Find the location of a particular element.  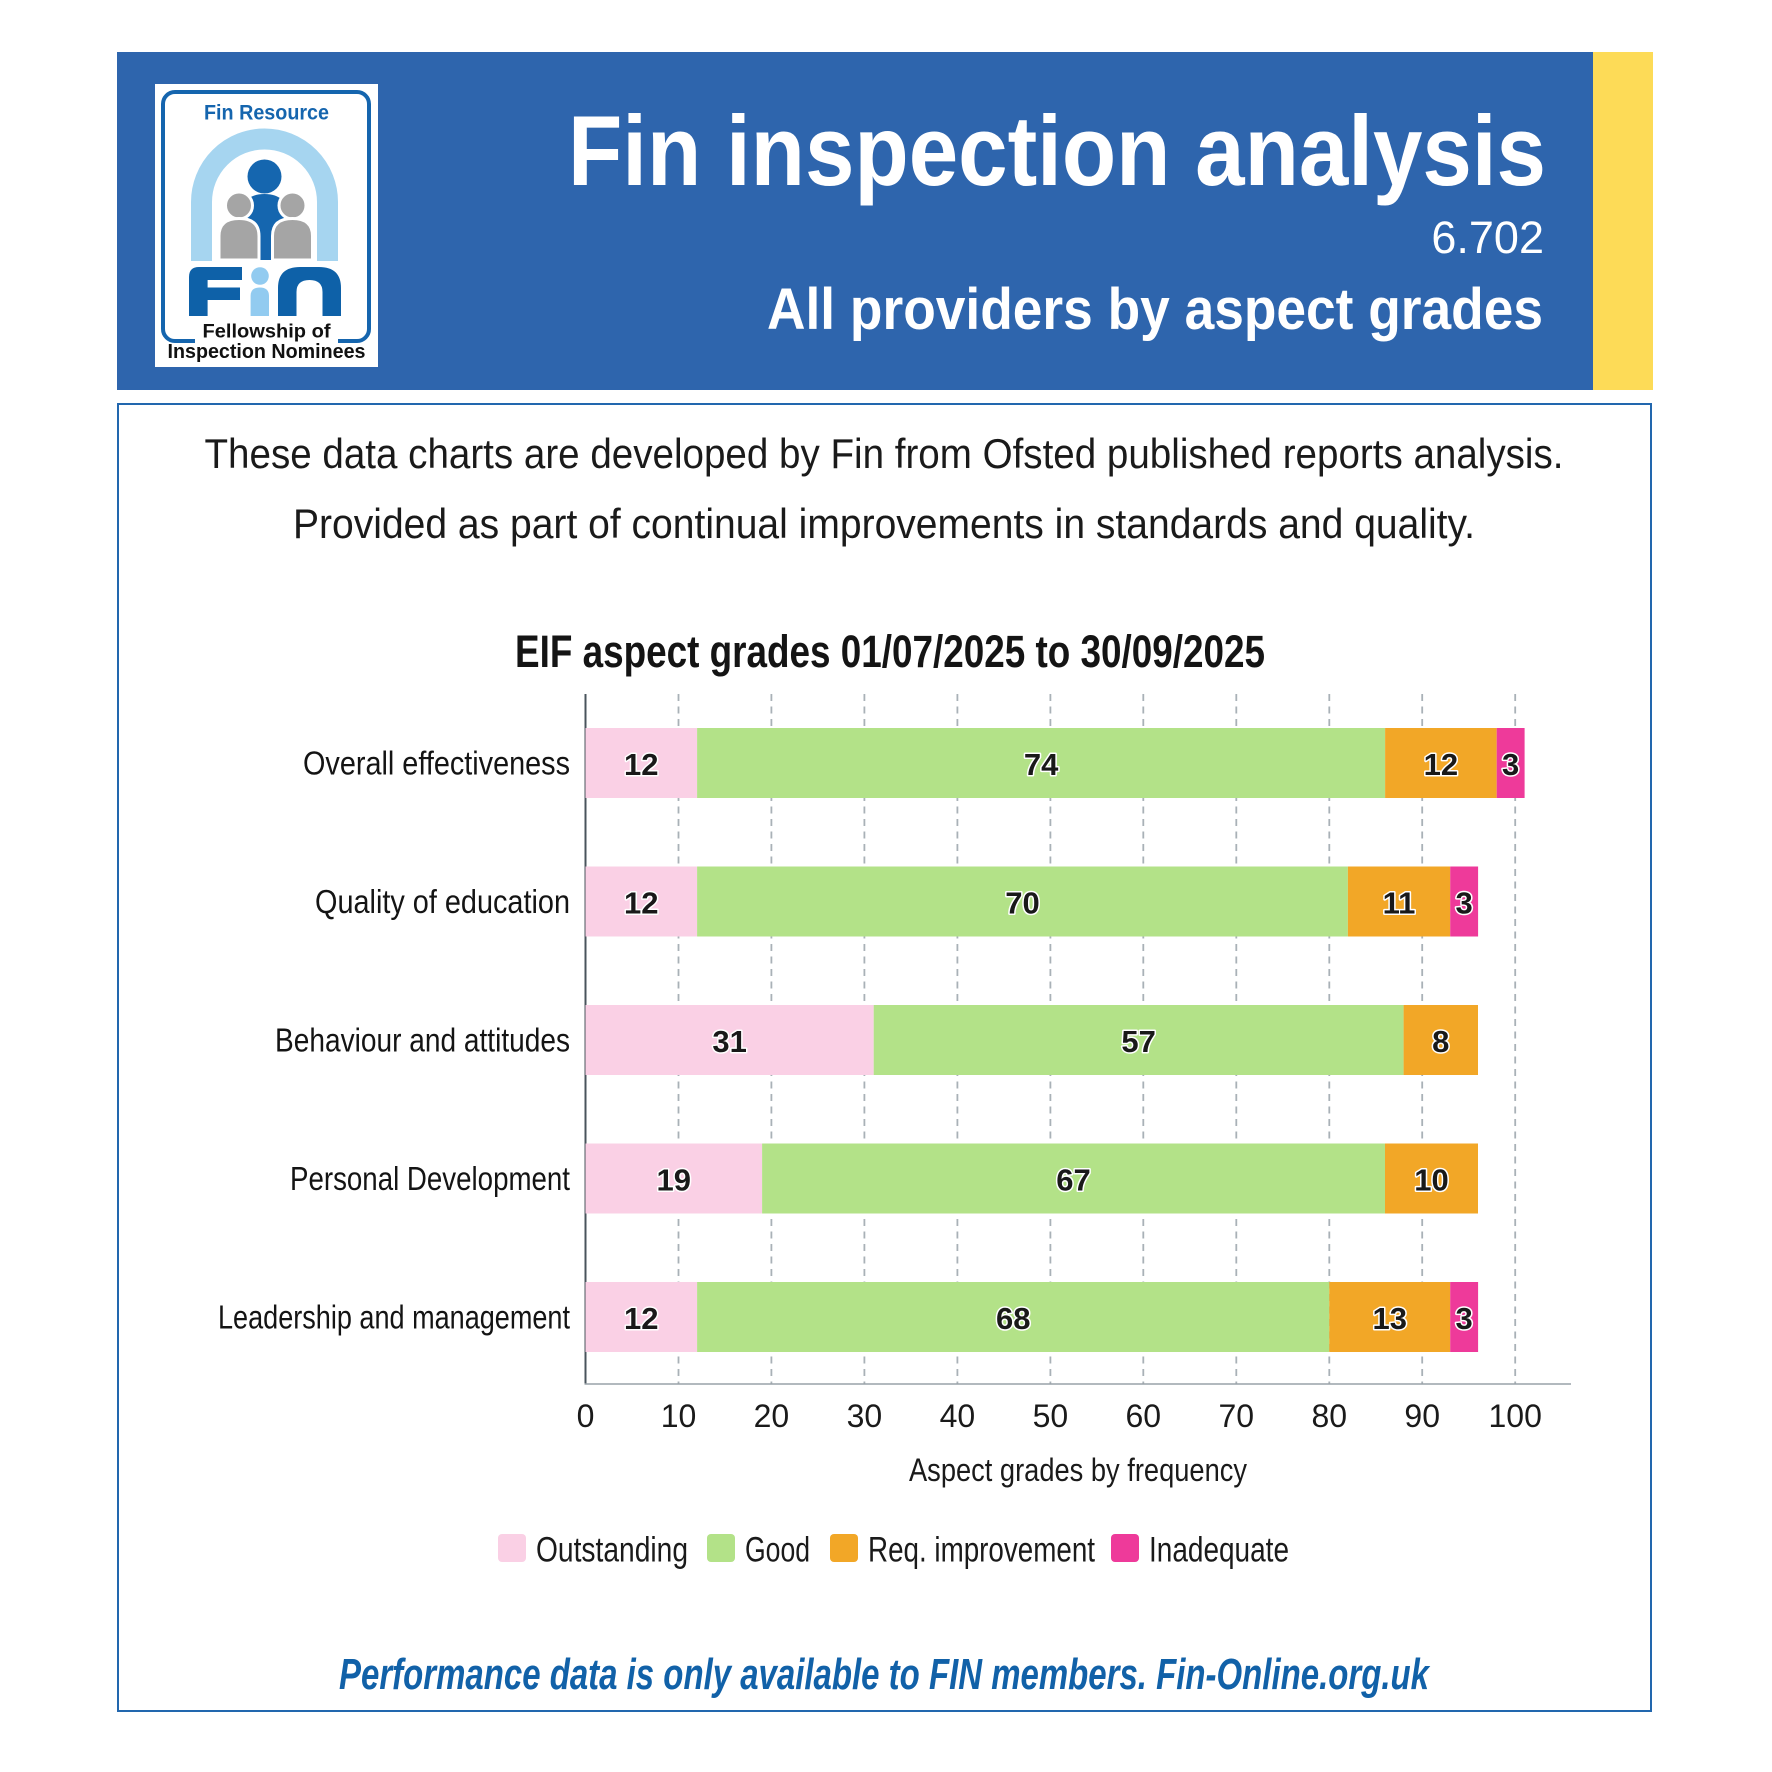

svg-text: Overall effectiveness is located at coordinates (436, 763).